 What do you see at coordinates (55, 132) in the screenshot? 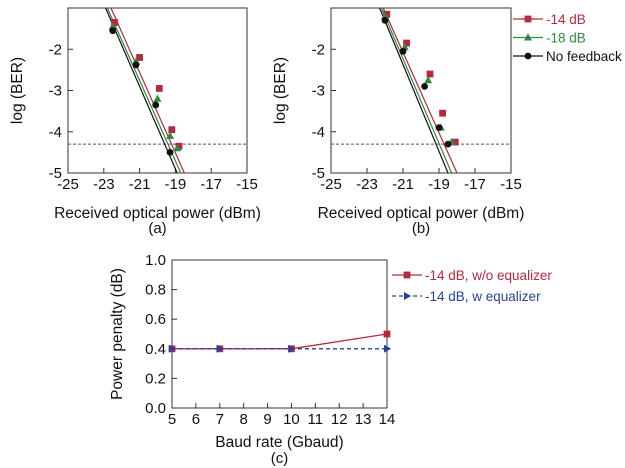
I see `y-tick-label-0-2: -4` at bounding box center [55, 132].